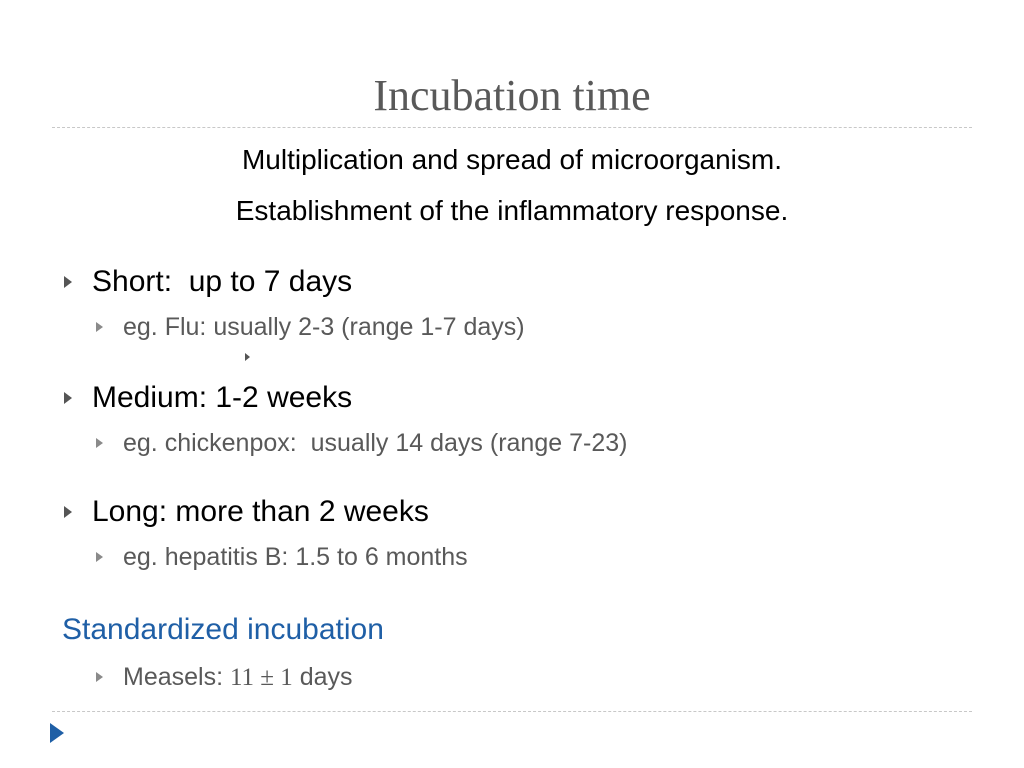 This screenshot has height=768, width=1024. I want to click on bullet-medium: Medium: 1-2 weeks, so click(222, 397).